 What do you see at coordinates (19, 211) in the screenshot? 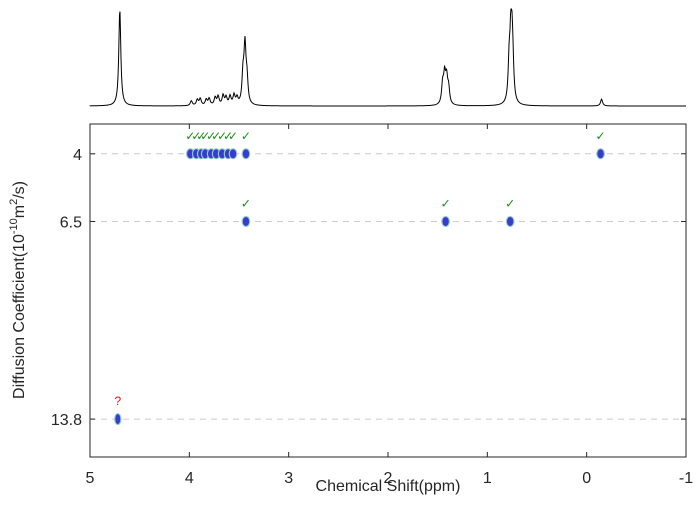
I see `y-axis-label-mid: m` at bounding box center [19, 211].